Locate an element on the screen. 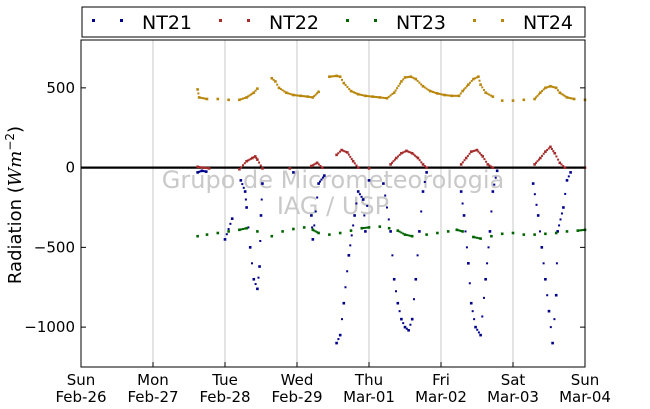 The image size is (650, 409). legend-item-nt21: NT21 is located at coordinates (142, 23).